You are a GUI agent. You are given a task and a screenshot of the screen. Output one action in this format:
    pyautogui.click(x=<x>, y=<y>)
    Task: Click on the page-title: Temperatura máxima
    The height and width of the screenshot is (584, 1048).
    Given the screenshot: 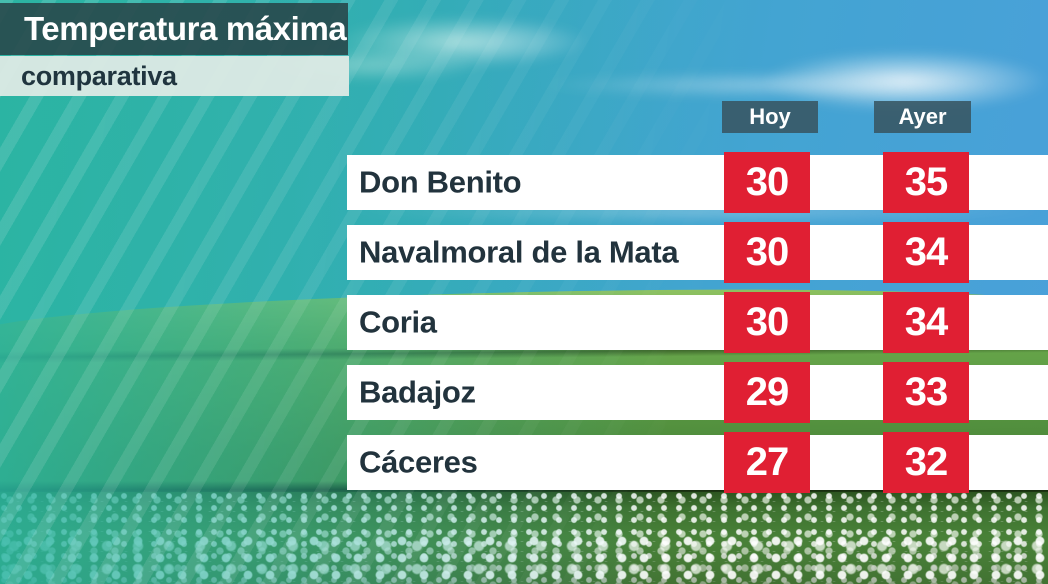 What is the action you would take?
    pyautogui.click(x=185, y=28)
    